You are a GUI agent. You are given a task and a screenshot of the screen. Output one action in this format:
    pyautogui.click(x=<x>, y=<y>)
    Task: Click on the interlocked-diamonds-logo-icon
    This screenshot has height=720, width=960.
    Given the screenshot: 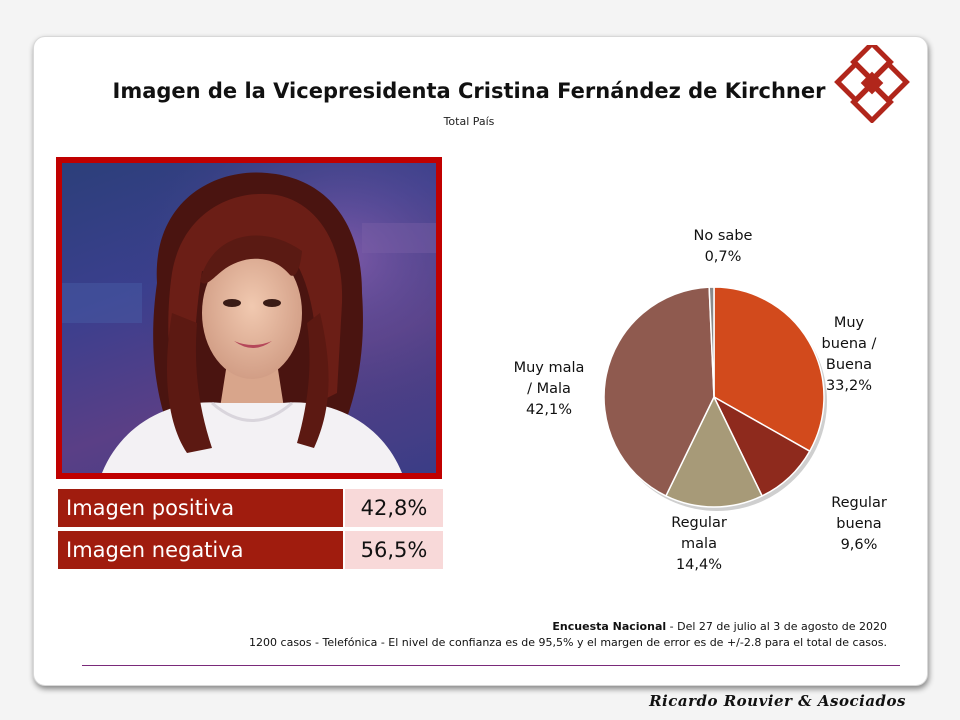 What is the action you would take?
    pyautogui.click(x=872, y=84)
    